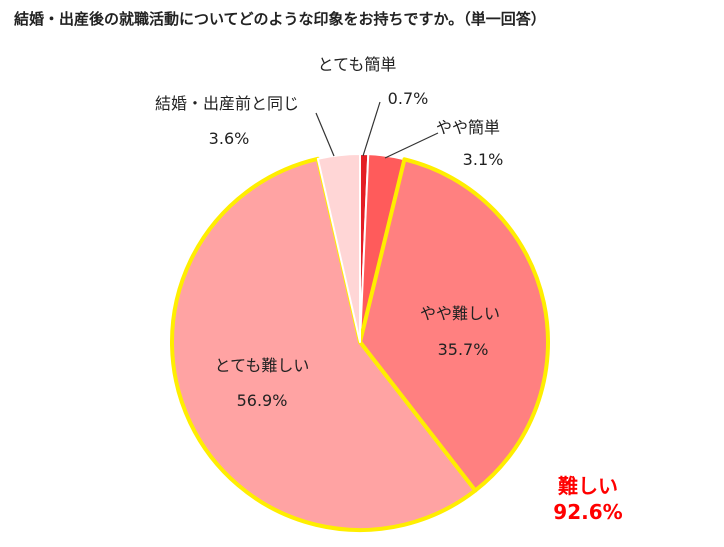 Image resolution: width=724 pixels, height=547 pixels. What do you see at coordinates (460, 313) in the screenshot?
I see `slice-label-3: やや難しい` at bounding box center [460, 313].